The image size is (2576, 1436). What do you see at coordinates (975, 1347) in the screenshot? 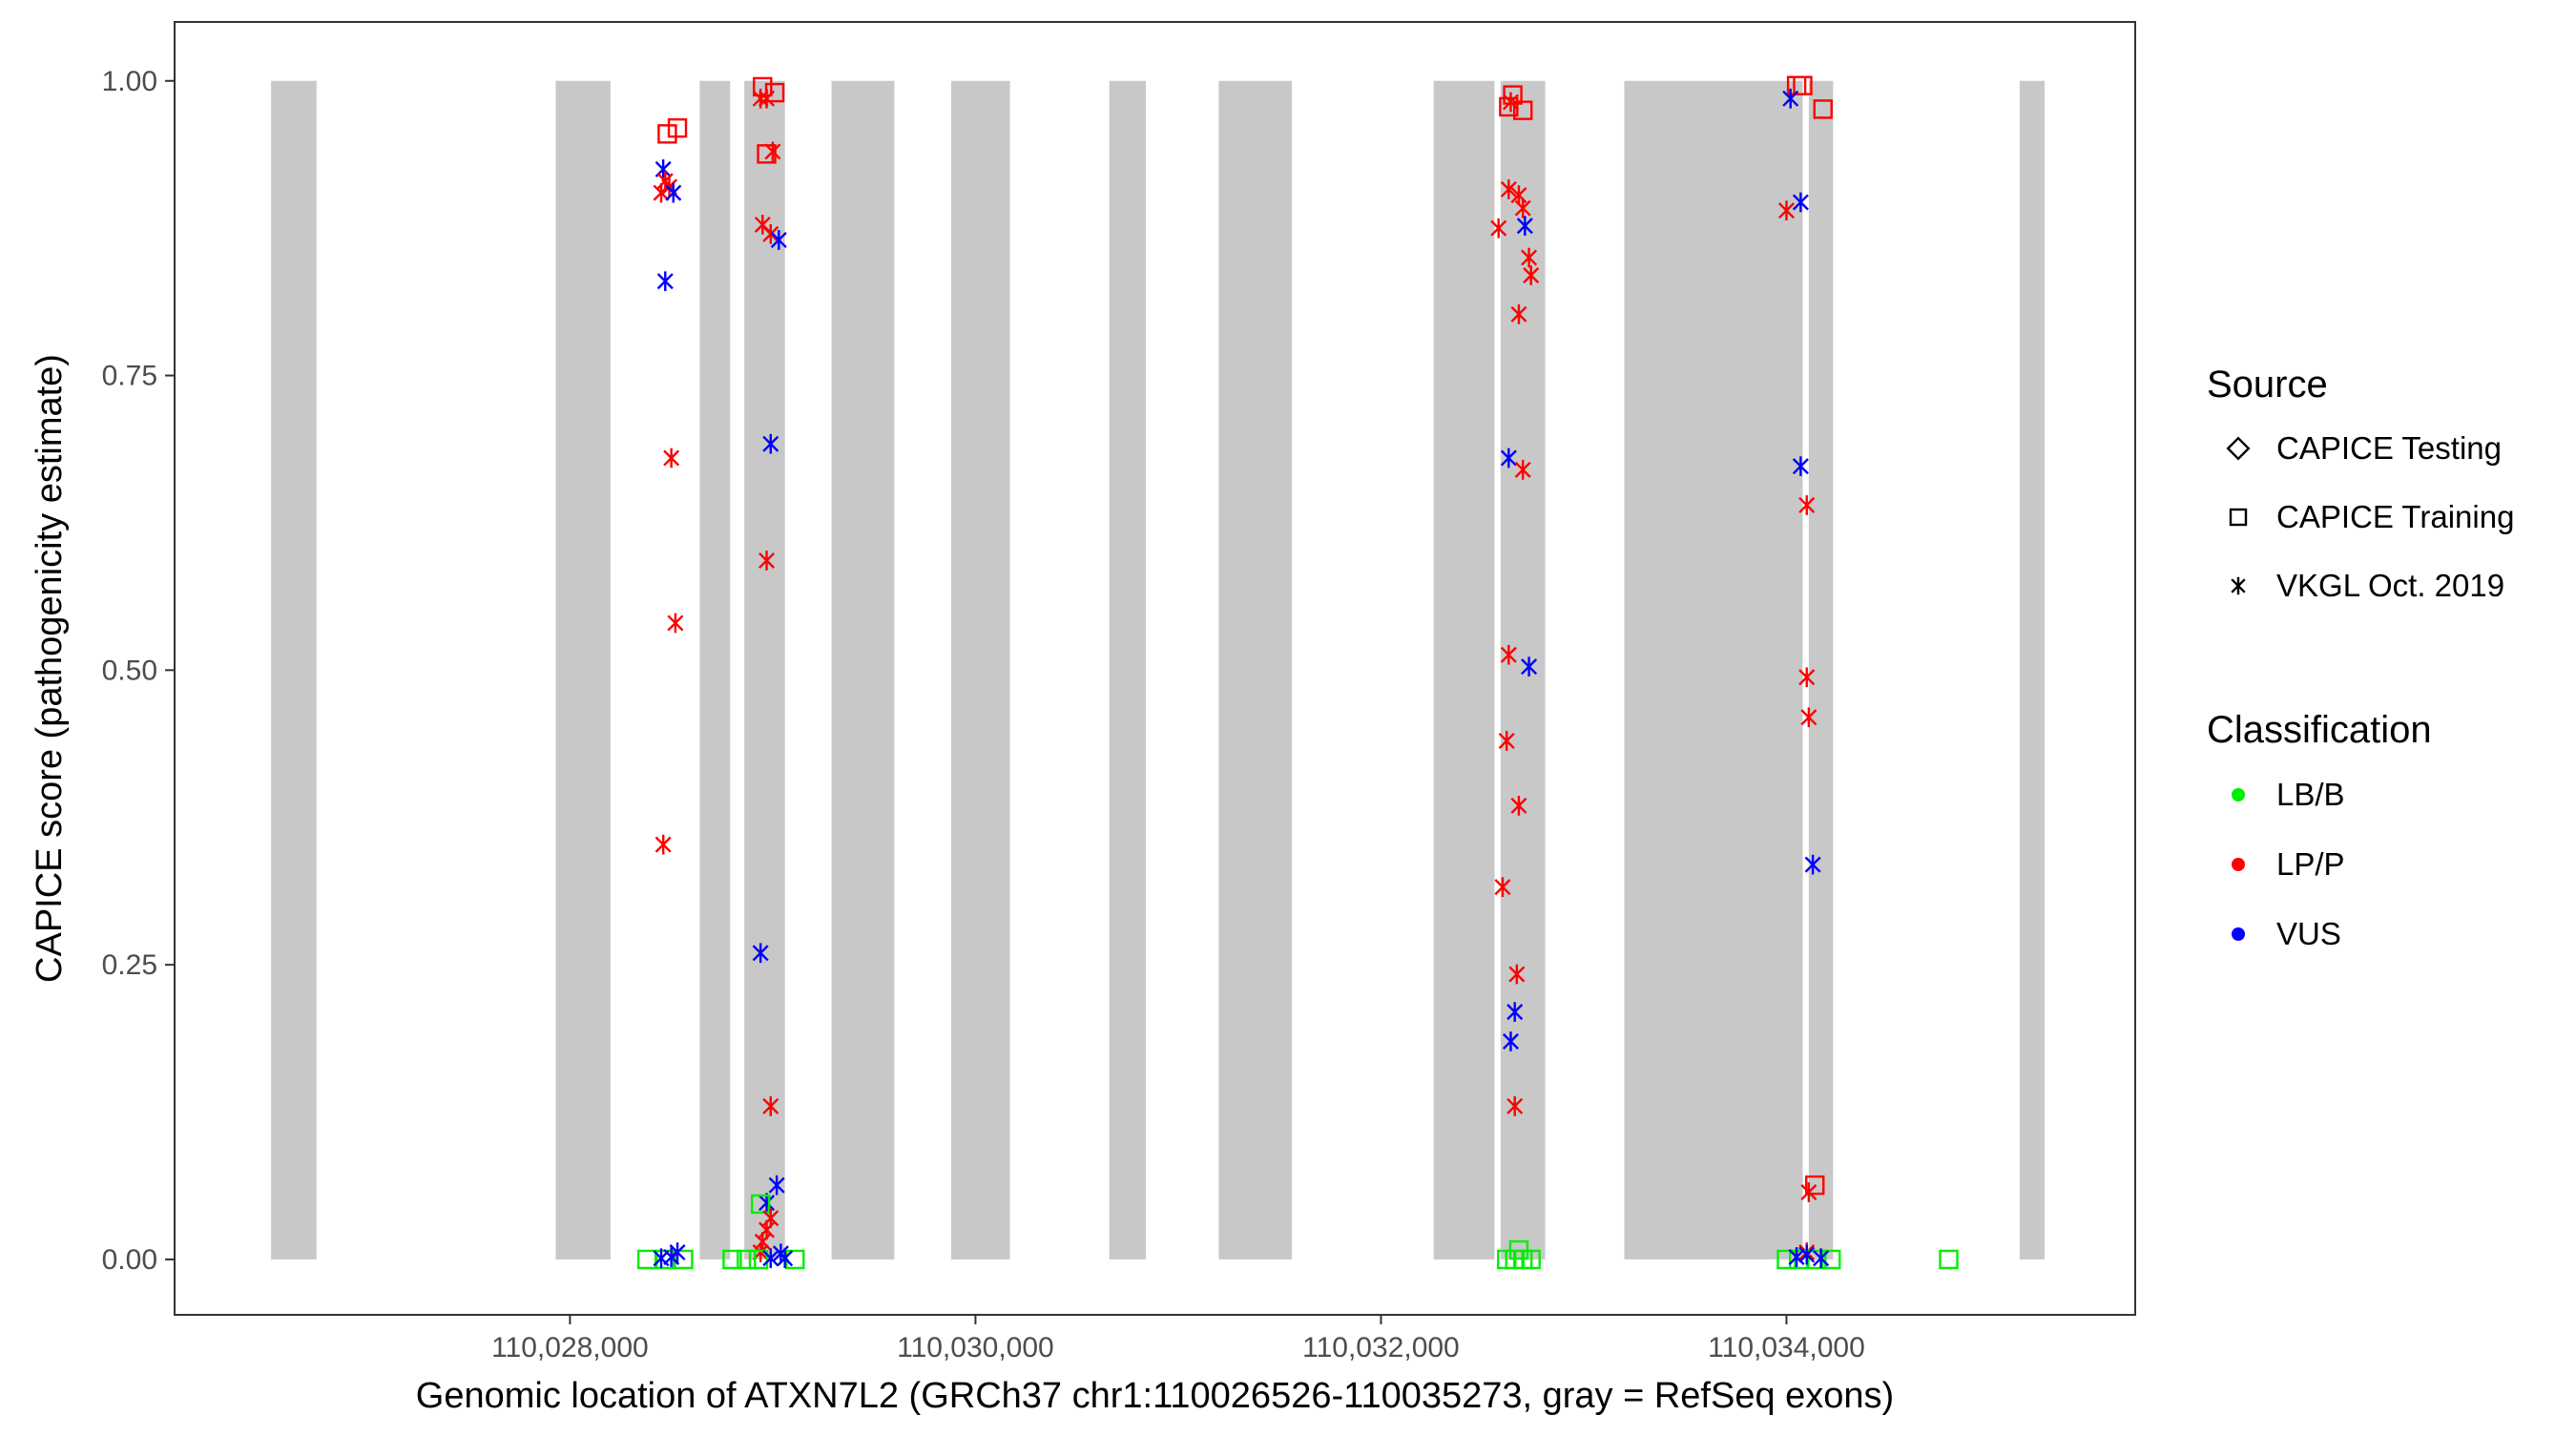
I see `x-tick-label: 110,030,000` at bounding box center [975, 1347].